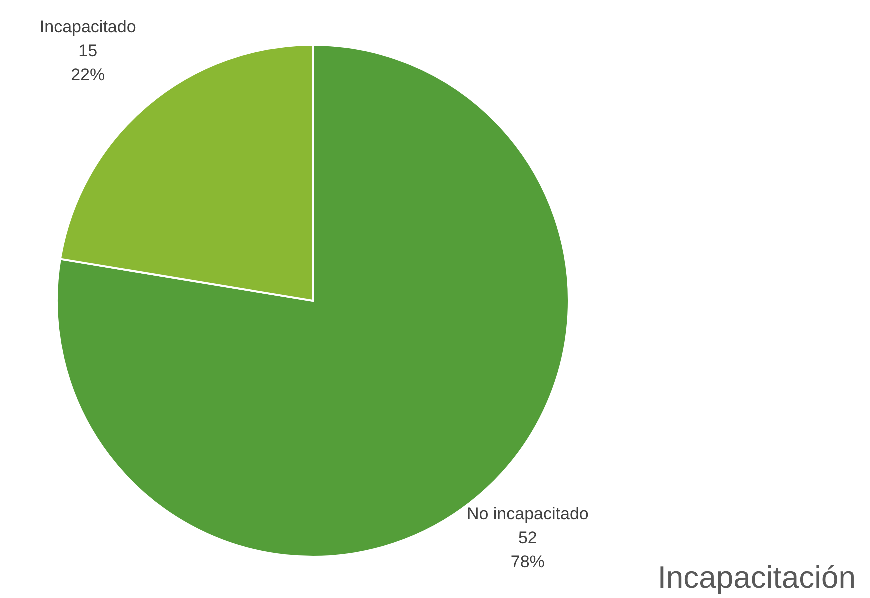 The height and width of the screenshot is (598, 870). Describe the element at coordinates (527, 549) in the screenshot. I see `data-label: 52 78%` at that location.